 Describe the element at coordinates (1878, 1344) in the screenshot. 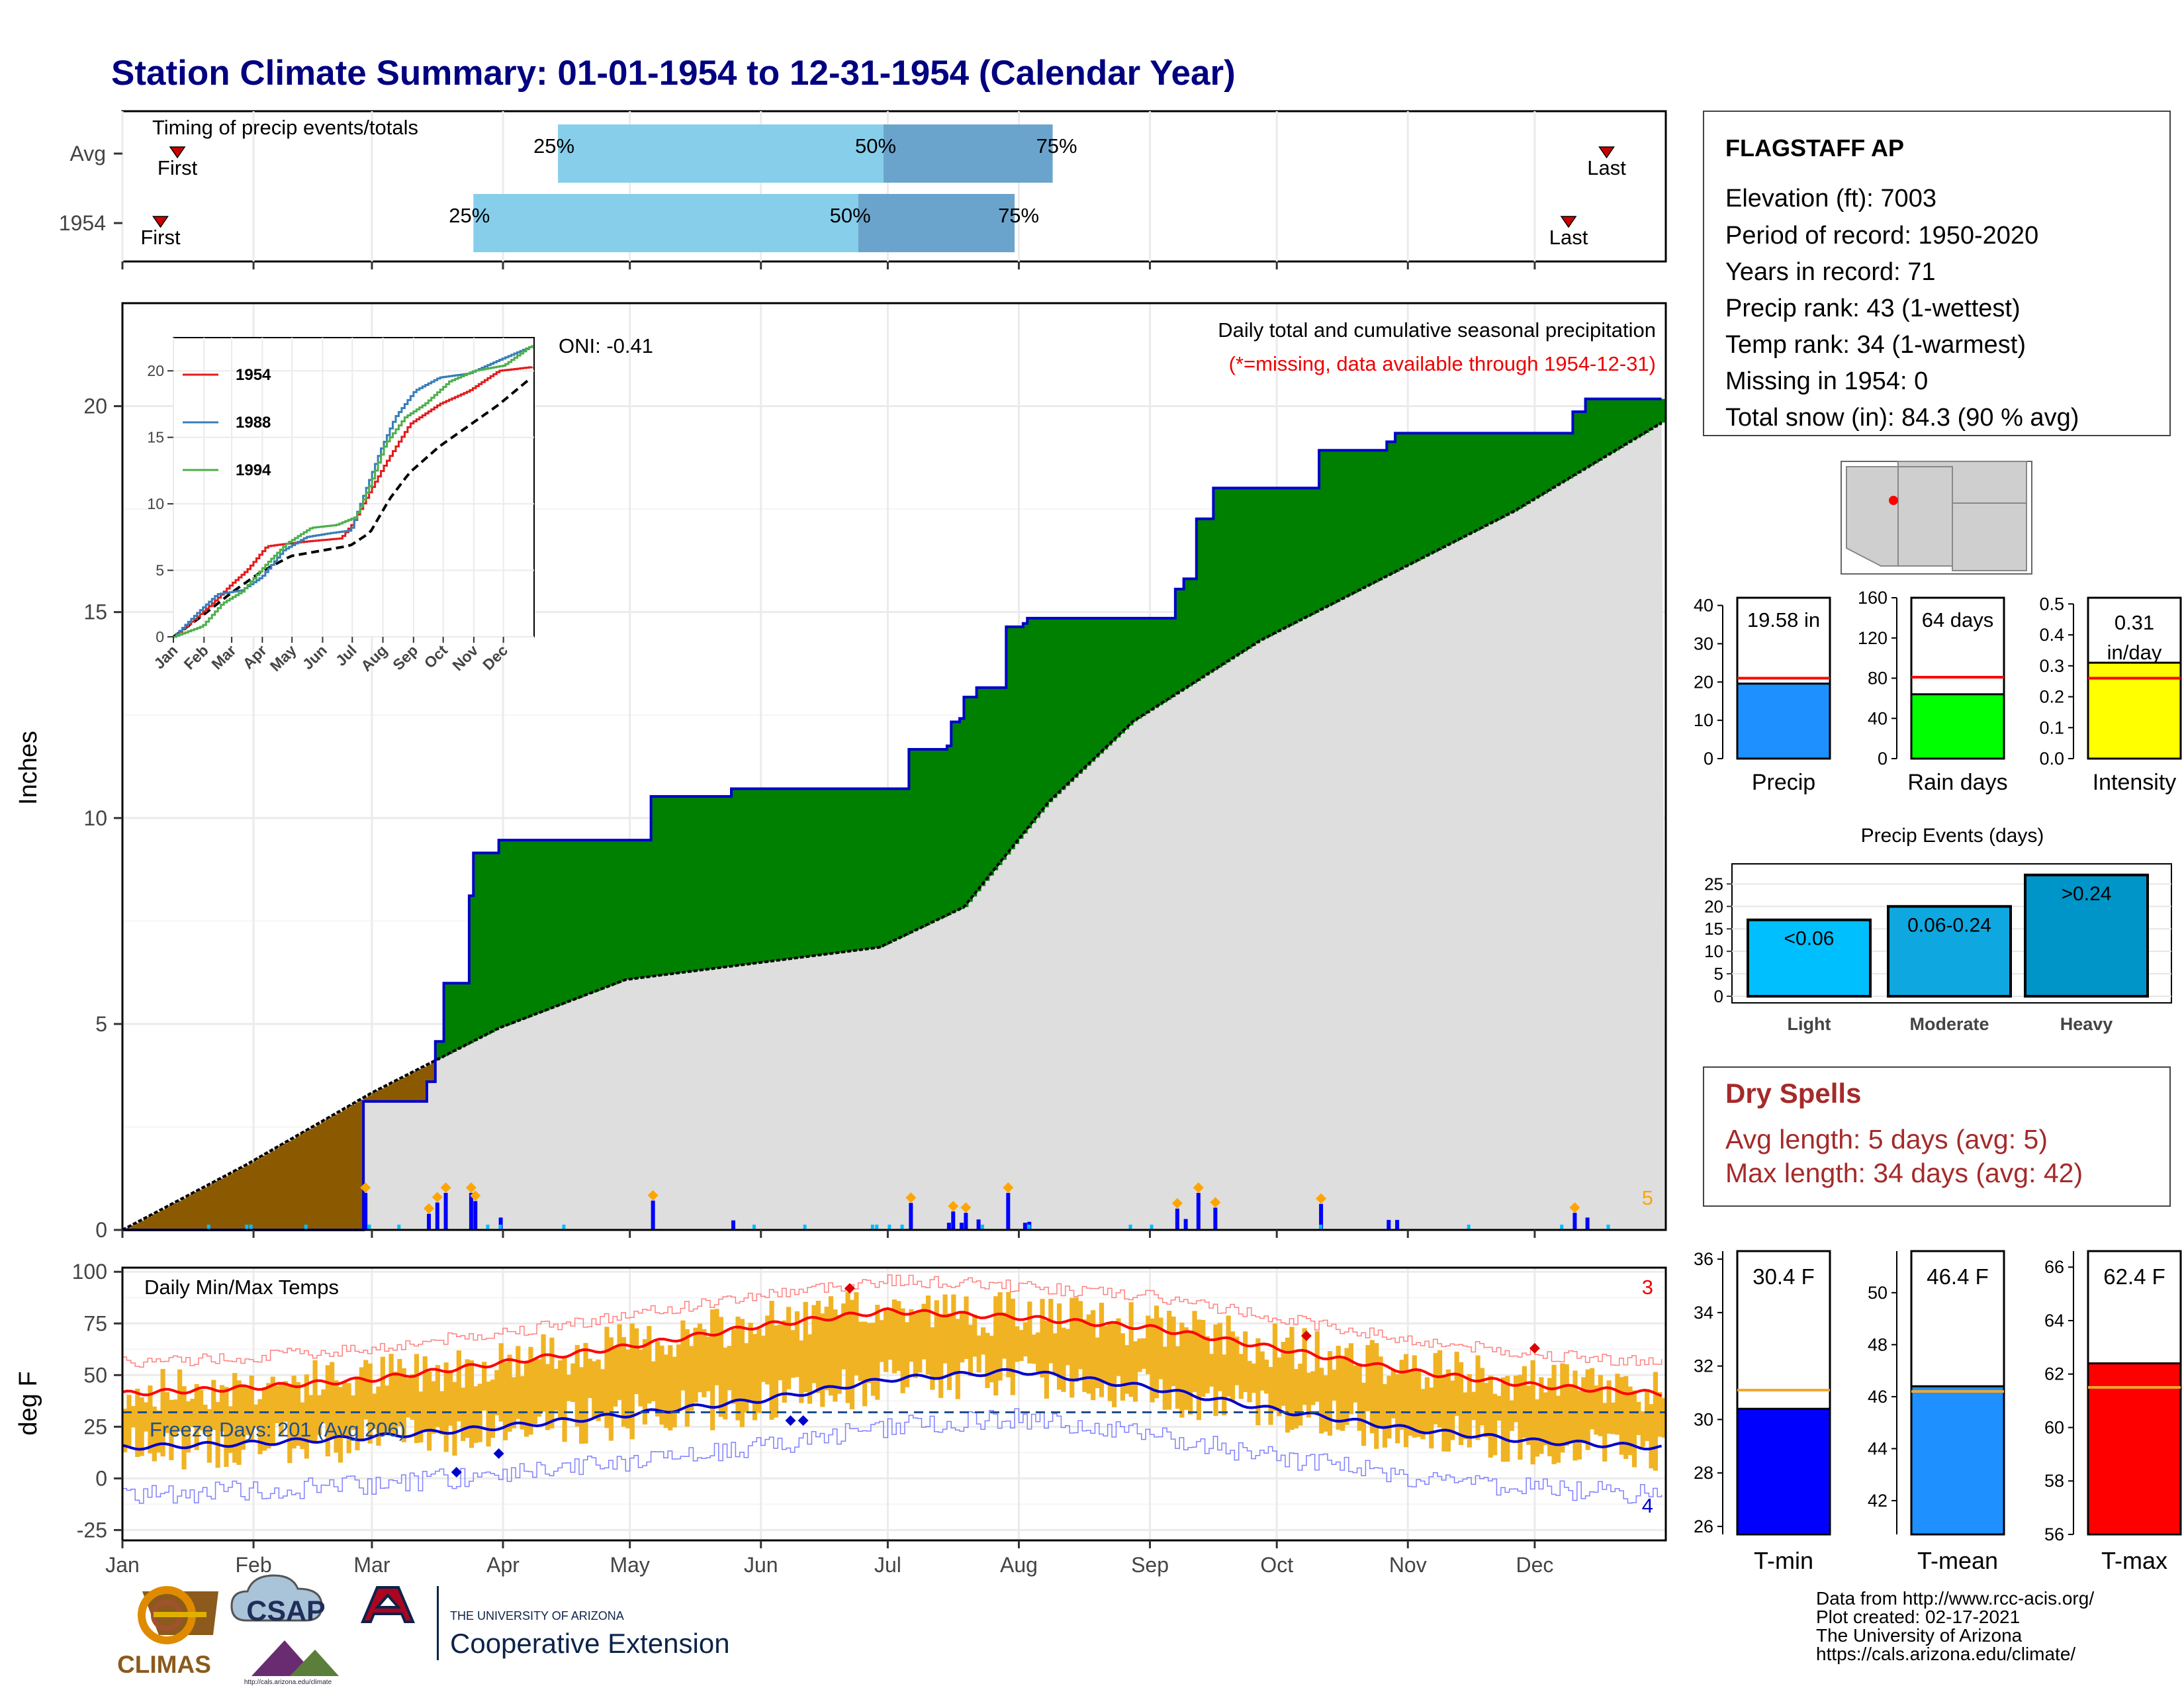

I see `temp-summary-ytick-label: 48` at that location.